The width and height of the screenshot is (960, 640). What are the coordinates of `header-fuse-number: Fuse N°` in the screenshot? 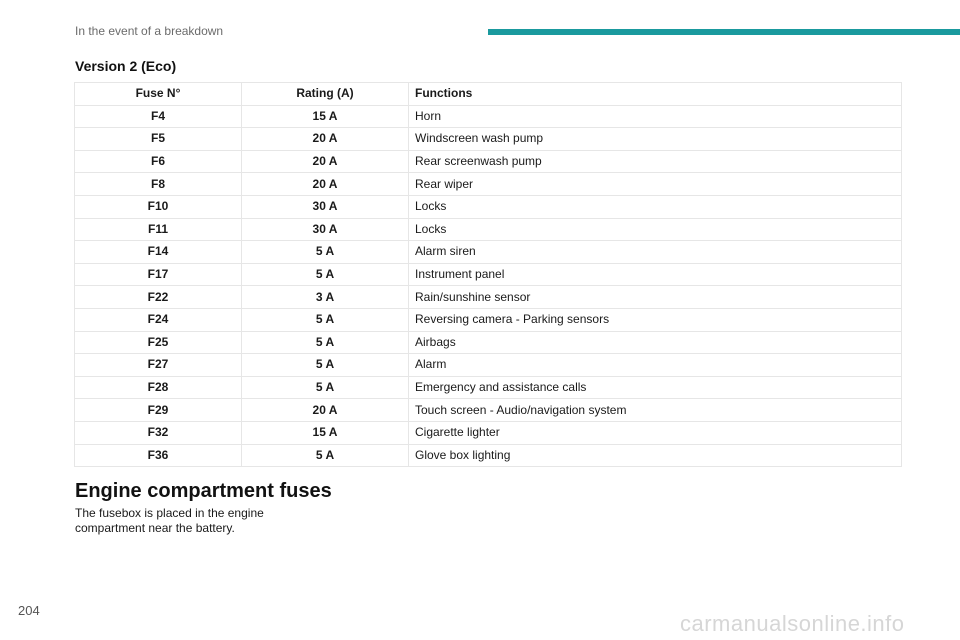 It's located at (158, 94).